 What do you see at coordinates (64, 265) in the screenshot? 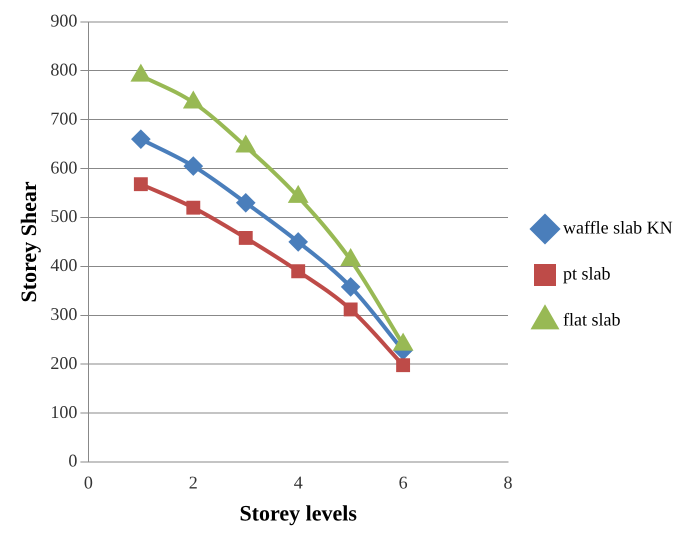
I see `y-tick-label: 400` at bounding box center [64, 265].